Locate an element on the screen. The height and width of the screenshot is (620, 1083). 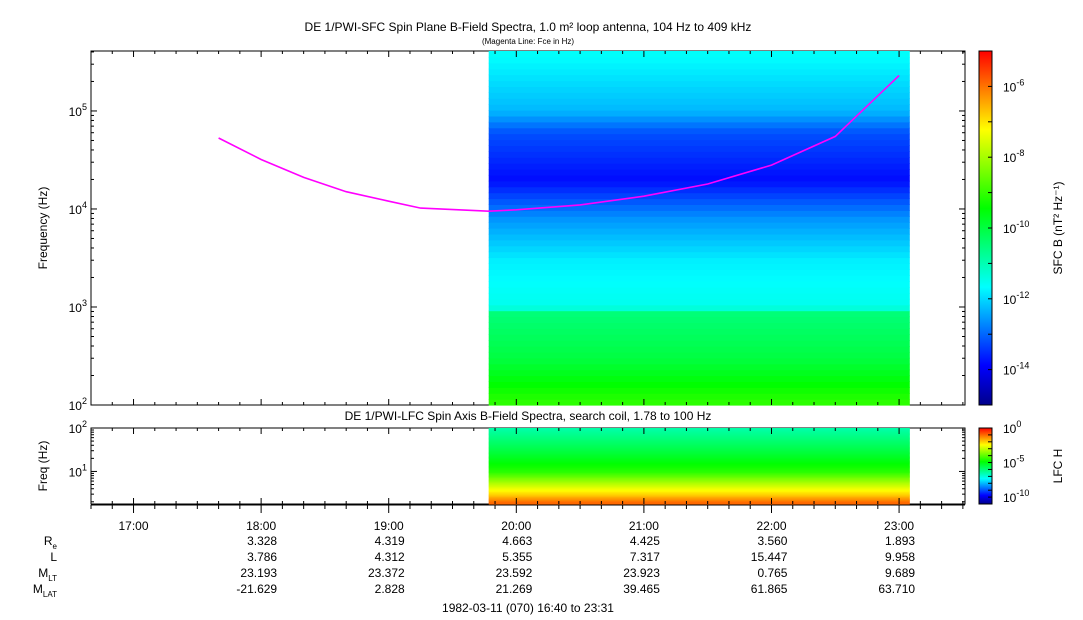
bottom-colorbar-gradient is located at coordinates (985, 466).